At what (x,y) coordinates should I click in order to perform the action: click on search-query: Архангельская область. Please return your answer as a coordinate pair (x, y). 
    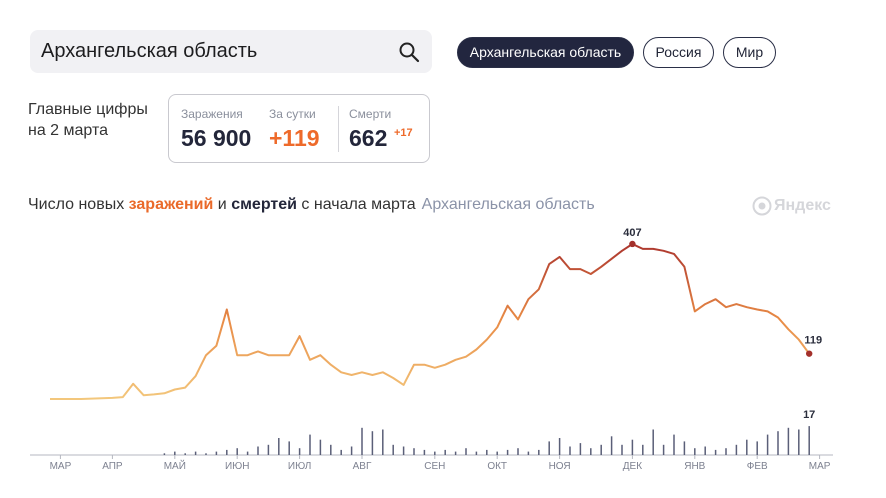
    Looking at the image, I should click on (149, 51).